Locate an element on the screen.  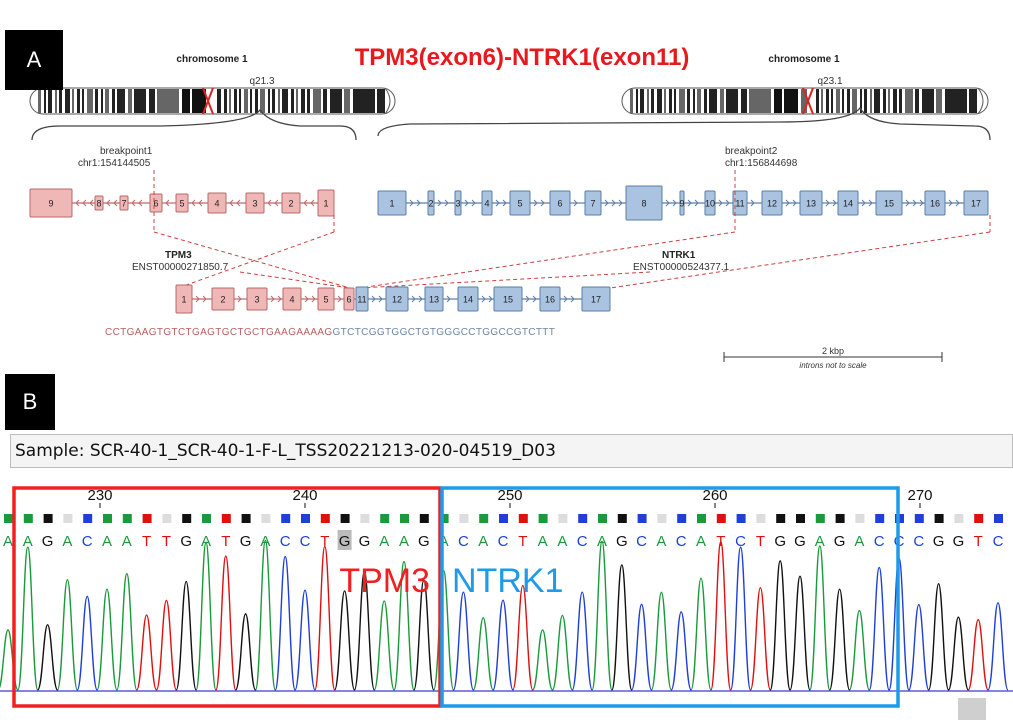
position-tick-230: 230 is located at coordinates (99, 495).